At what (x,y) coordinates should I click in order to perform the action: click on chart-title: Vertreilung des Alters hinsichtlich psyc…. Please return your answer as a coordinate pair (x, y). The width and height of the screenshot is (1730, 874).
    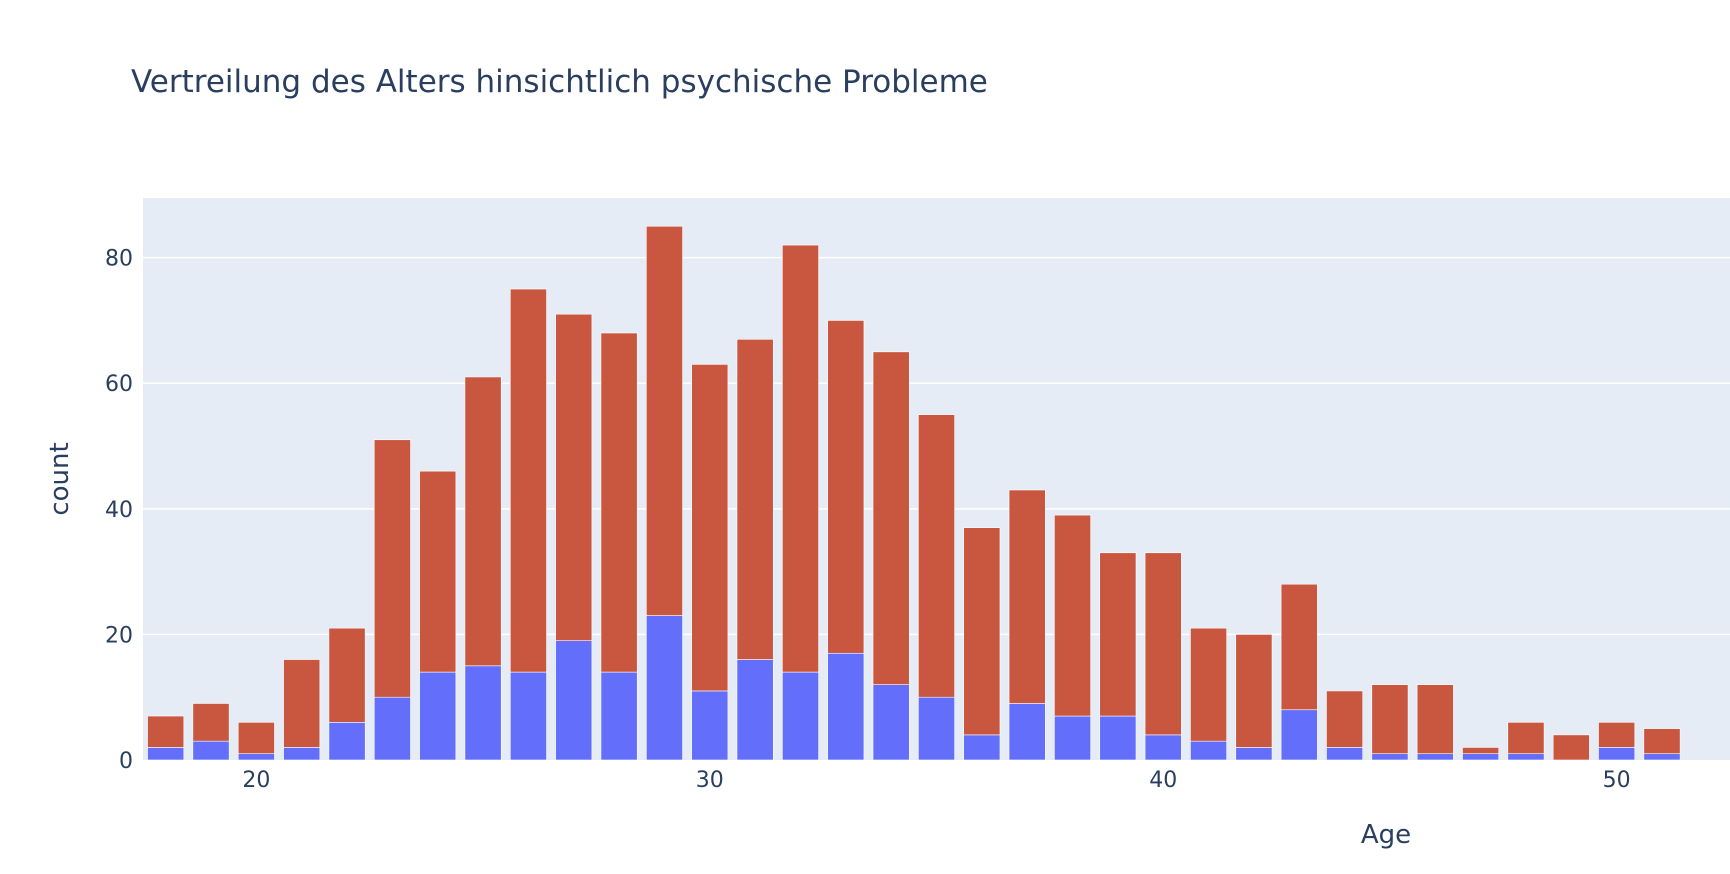
    Looking at the image, I should click on (559, 82).